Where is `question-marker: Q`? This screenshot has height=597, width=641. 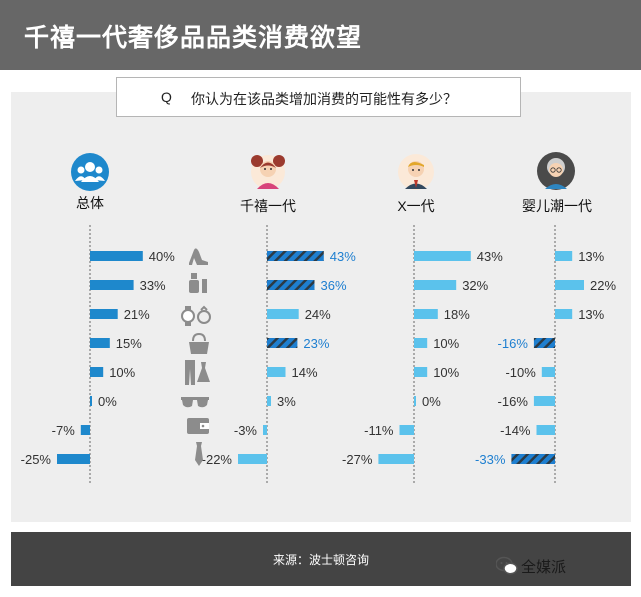 question-marker: Q is located at coordinates (166, 97).